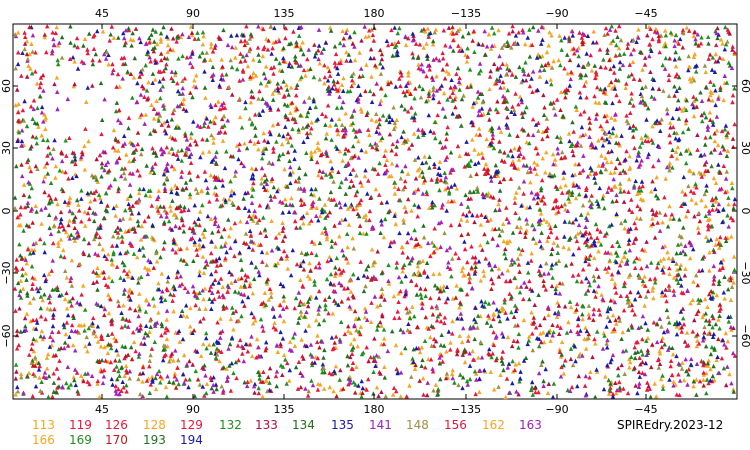 The image size is (750, 450). I want to click on x-tick-label-top: 180, so click(374, 13).